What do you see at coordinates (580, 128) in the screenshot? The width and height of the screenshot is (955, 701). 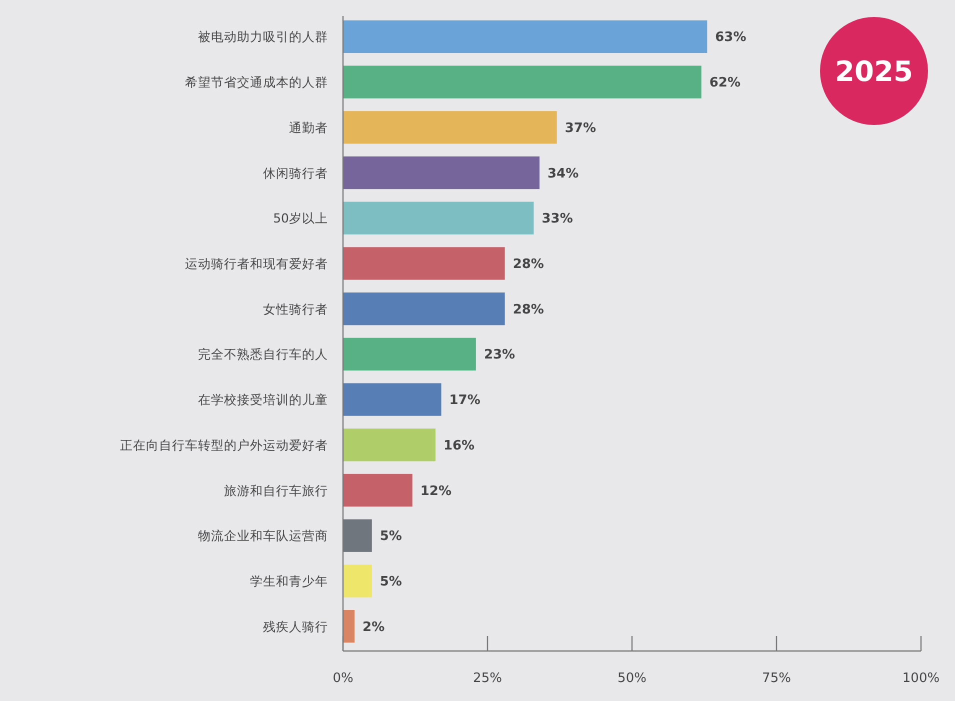 I see `data-label: 37%` at bounding box center [580, 128].